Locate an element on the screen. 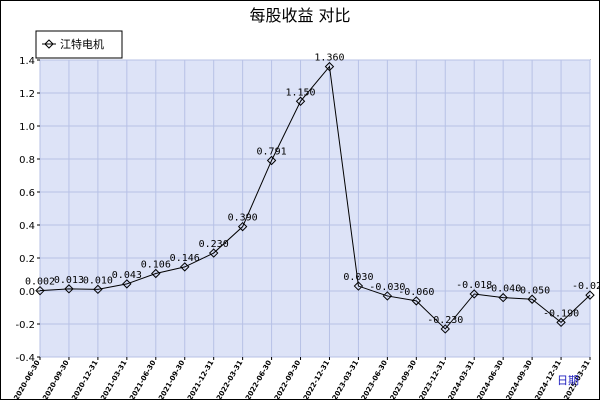 This screenshot has height=400, width=600. x-tick-label: 2022-12-31 is located at coordinates (316, 379).